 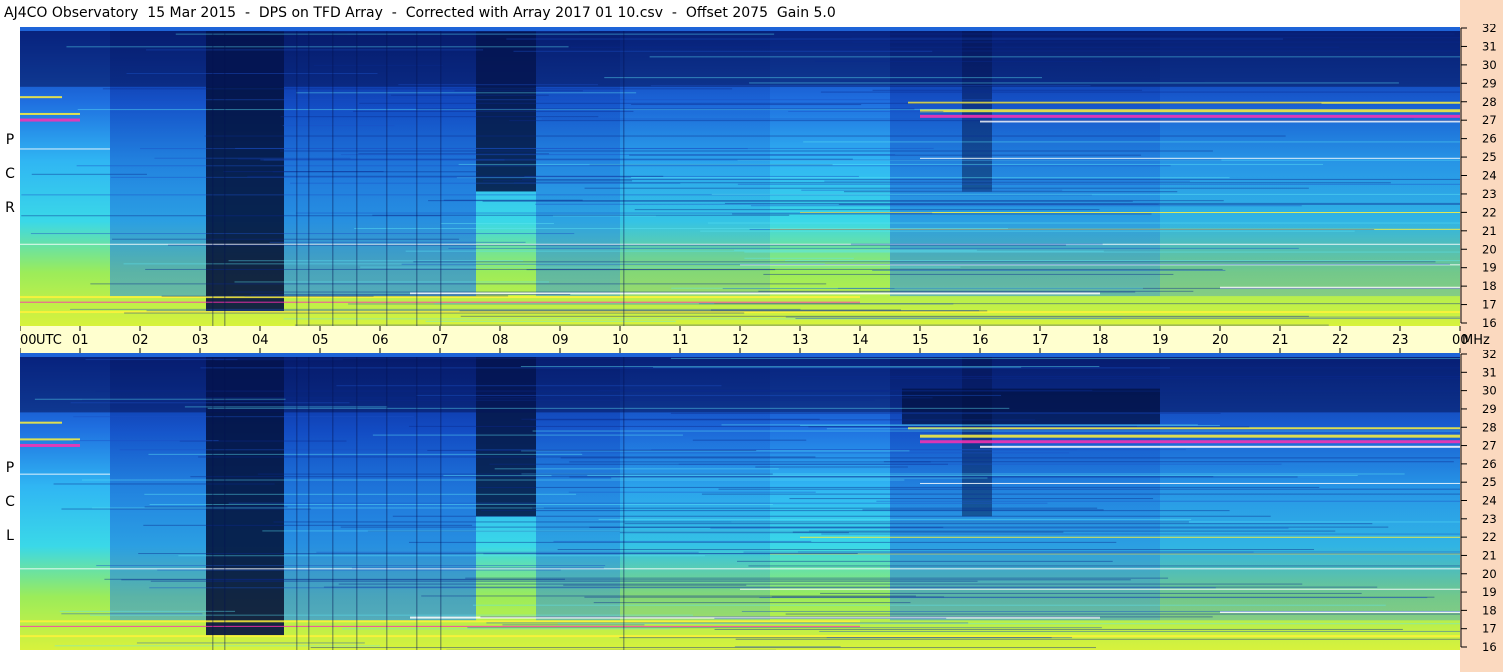 I want to click on time-tick-label: 02, so click(x=140, y=340).